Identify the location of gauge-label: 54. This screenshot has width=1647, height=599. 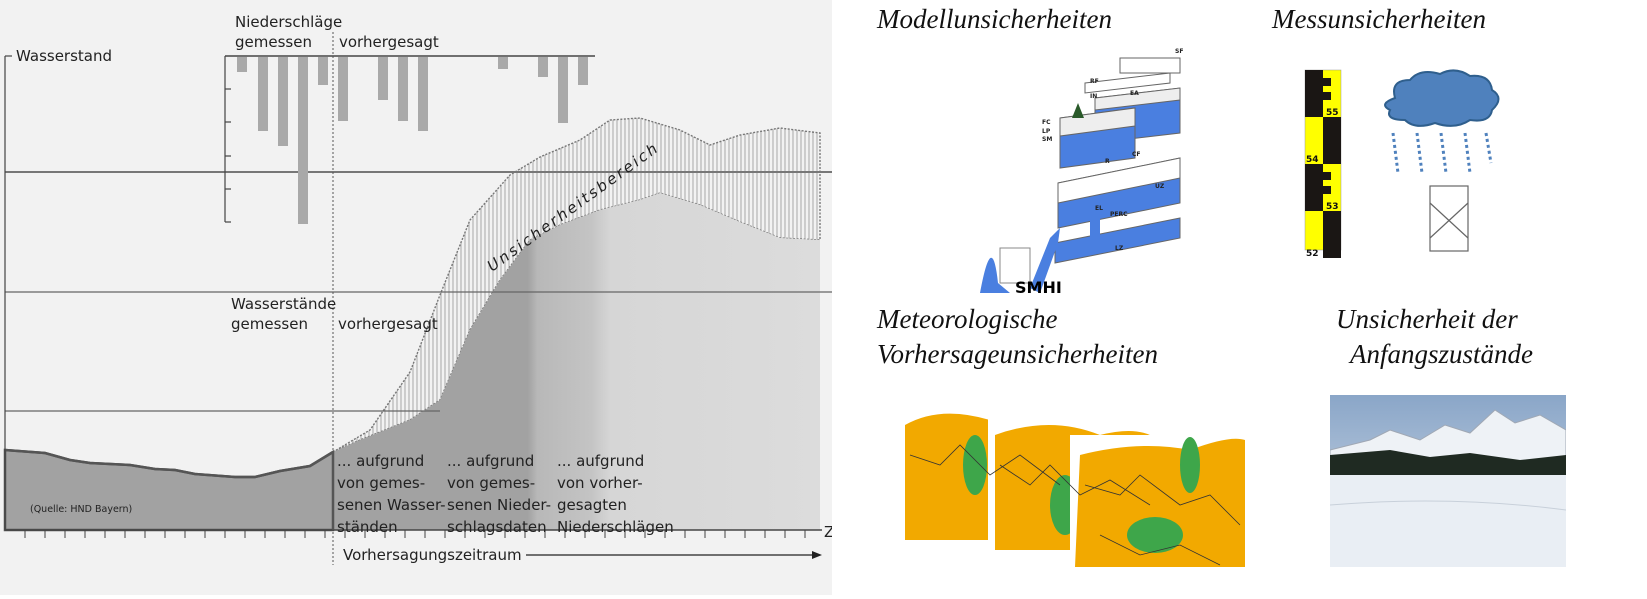
(1312, 160).